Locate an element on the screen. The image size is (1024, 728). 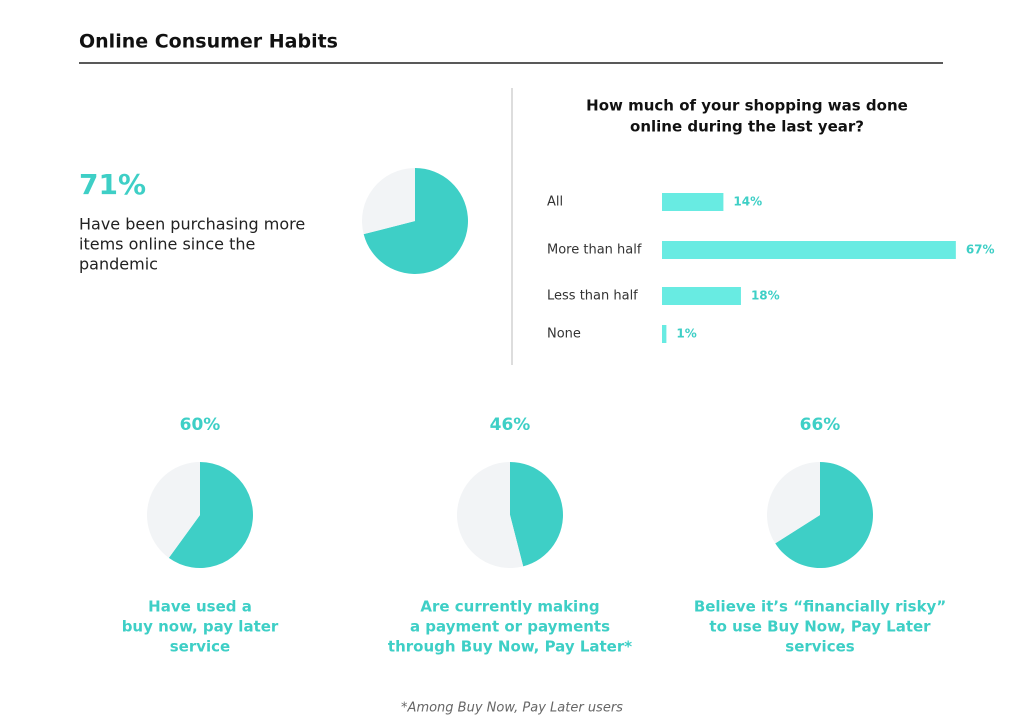
description-line: Have used a is located at coordinates (200, 607).